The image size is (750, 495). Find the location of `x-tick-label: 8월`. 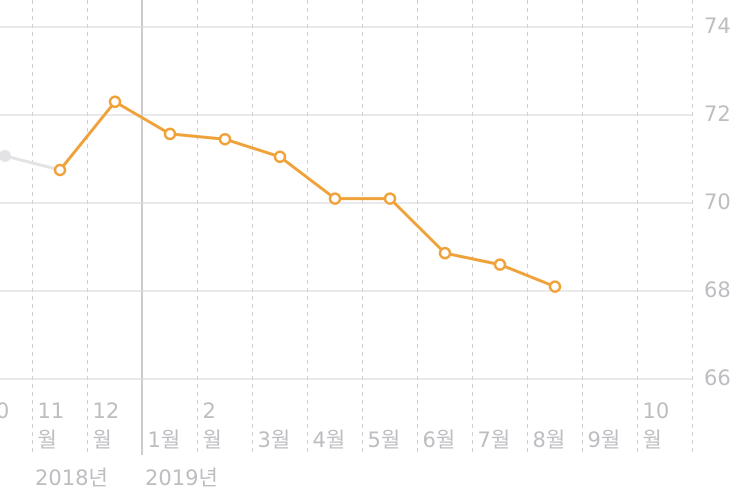

x-tick-label: 8월 is located at coordinates (549, 440).